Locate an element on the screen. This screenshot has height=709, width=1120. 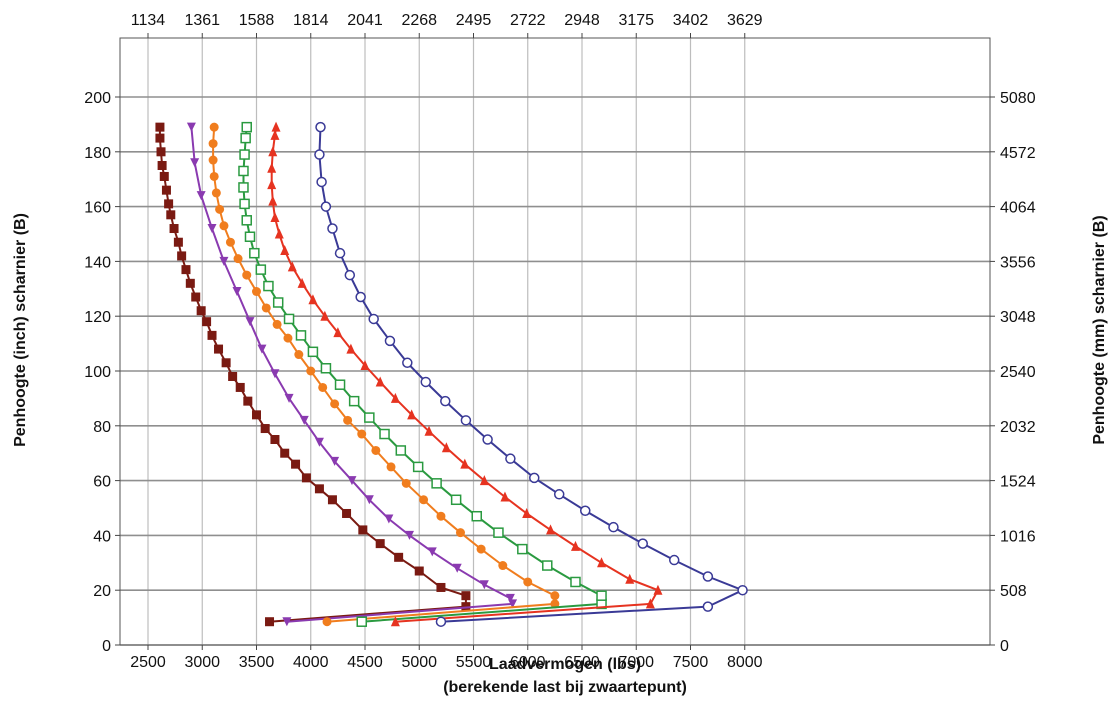
x-tick-label: 7000 is located at coordinates (636, 662).